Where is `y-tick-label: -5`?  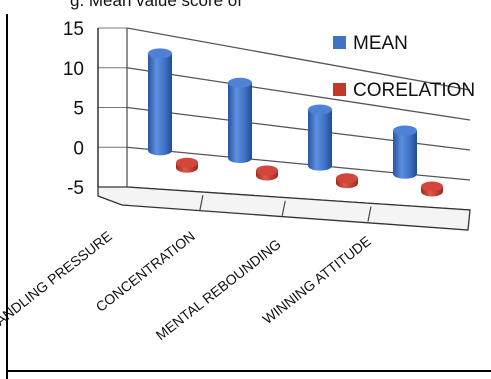
y-tick-label: -5 is located at coordinates (75, 188).